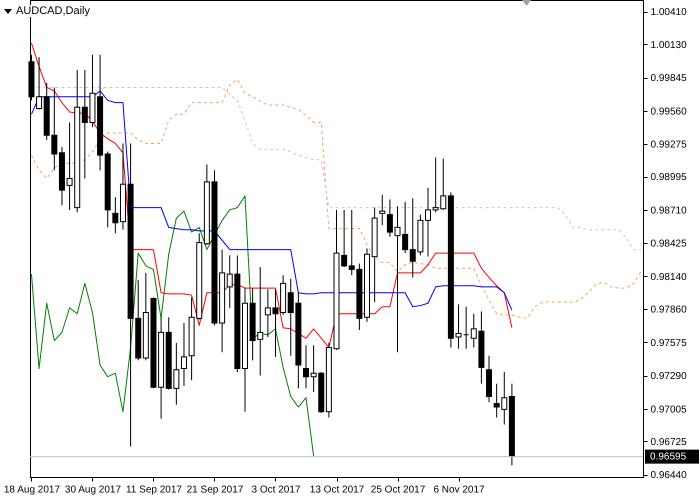  I want to click on y-tick-label: 0.98995, so click(669, 178).